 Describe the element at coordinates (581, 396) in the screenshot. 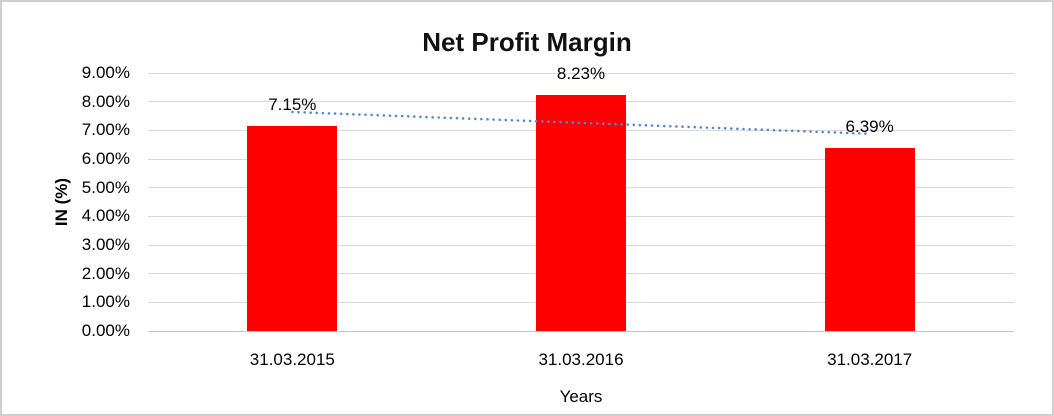

I see `x-axis-title: Years` at that location.